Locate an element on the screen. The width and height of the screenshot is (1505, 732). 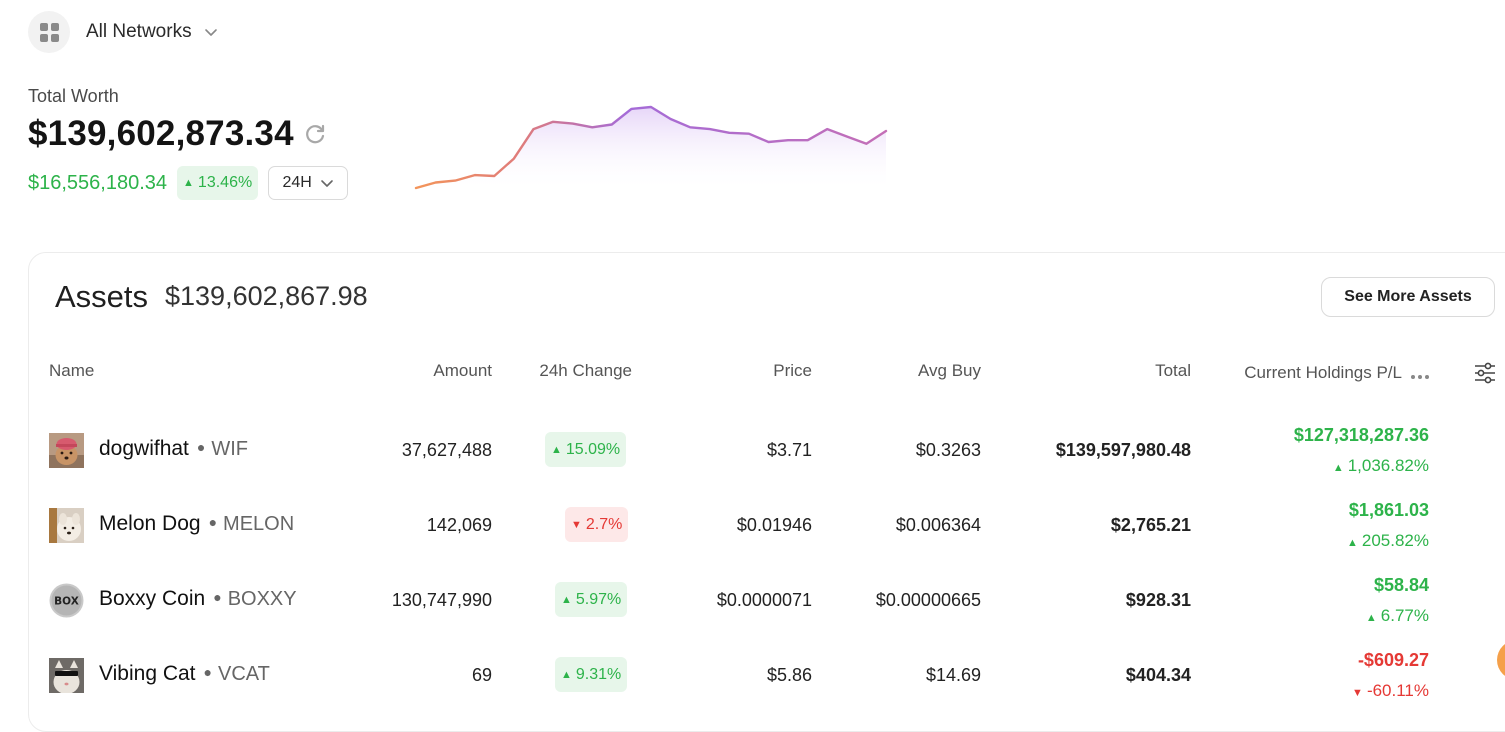
total-worth-value: $139,602,873.34 is located at coordinates (161, 133).